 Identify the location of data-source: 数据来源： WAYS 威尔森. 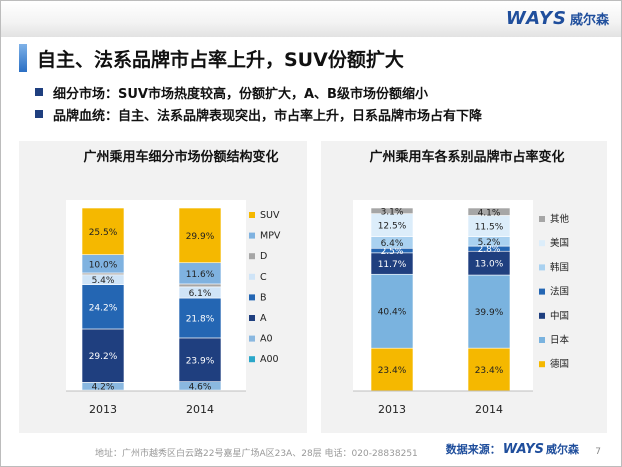
(512, 449).